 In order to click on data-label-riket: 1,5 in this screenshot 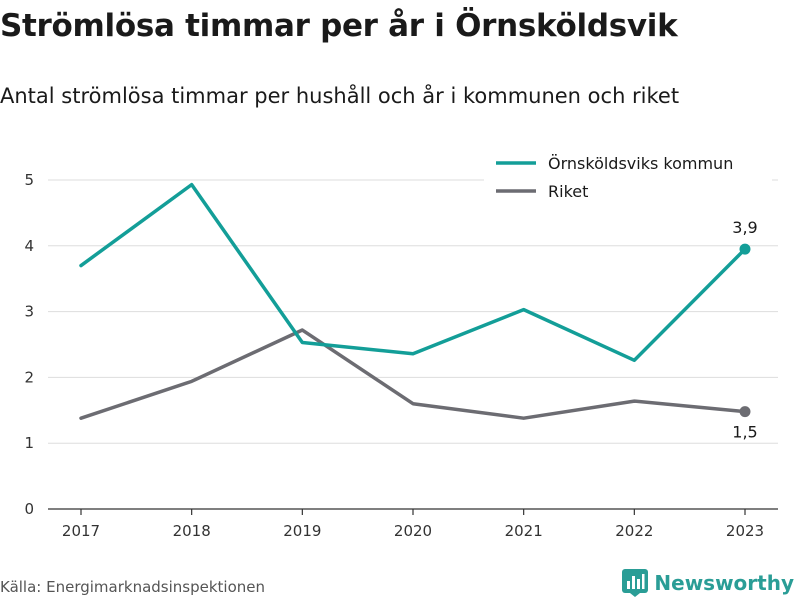, I will do `click(744, 432)`.